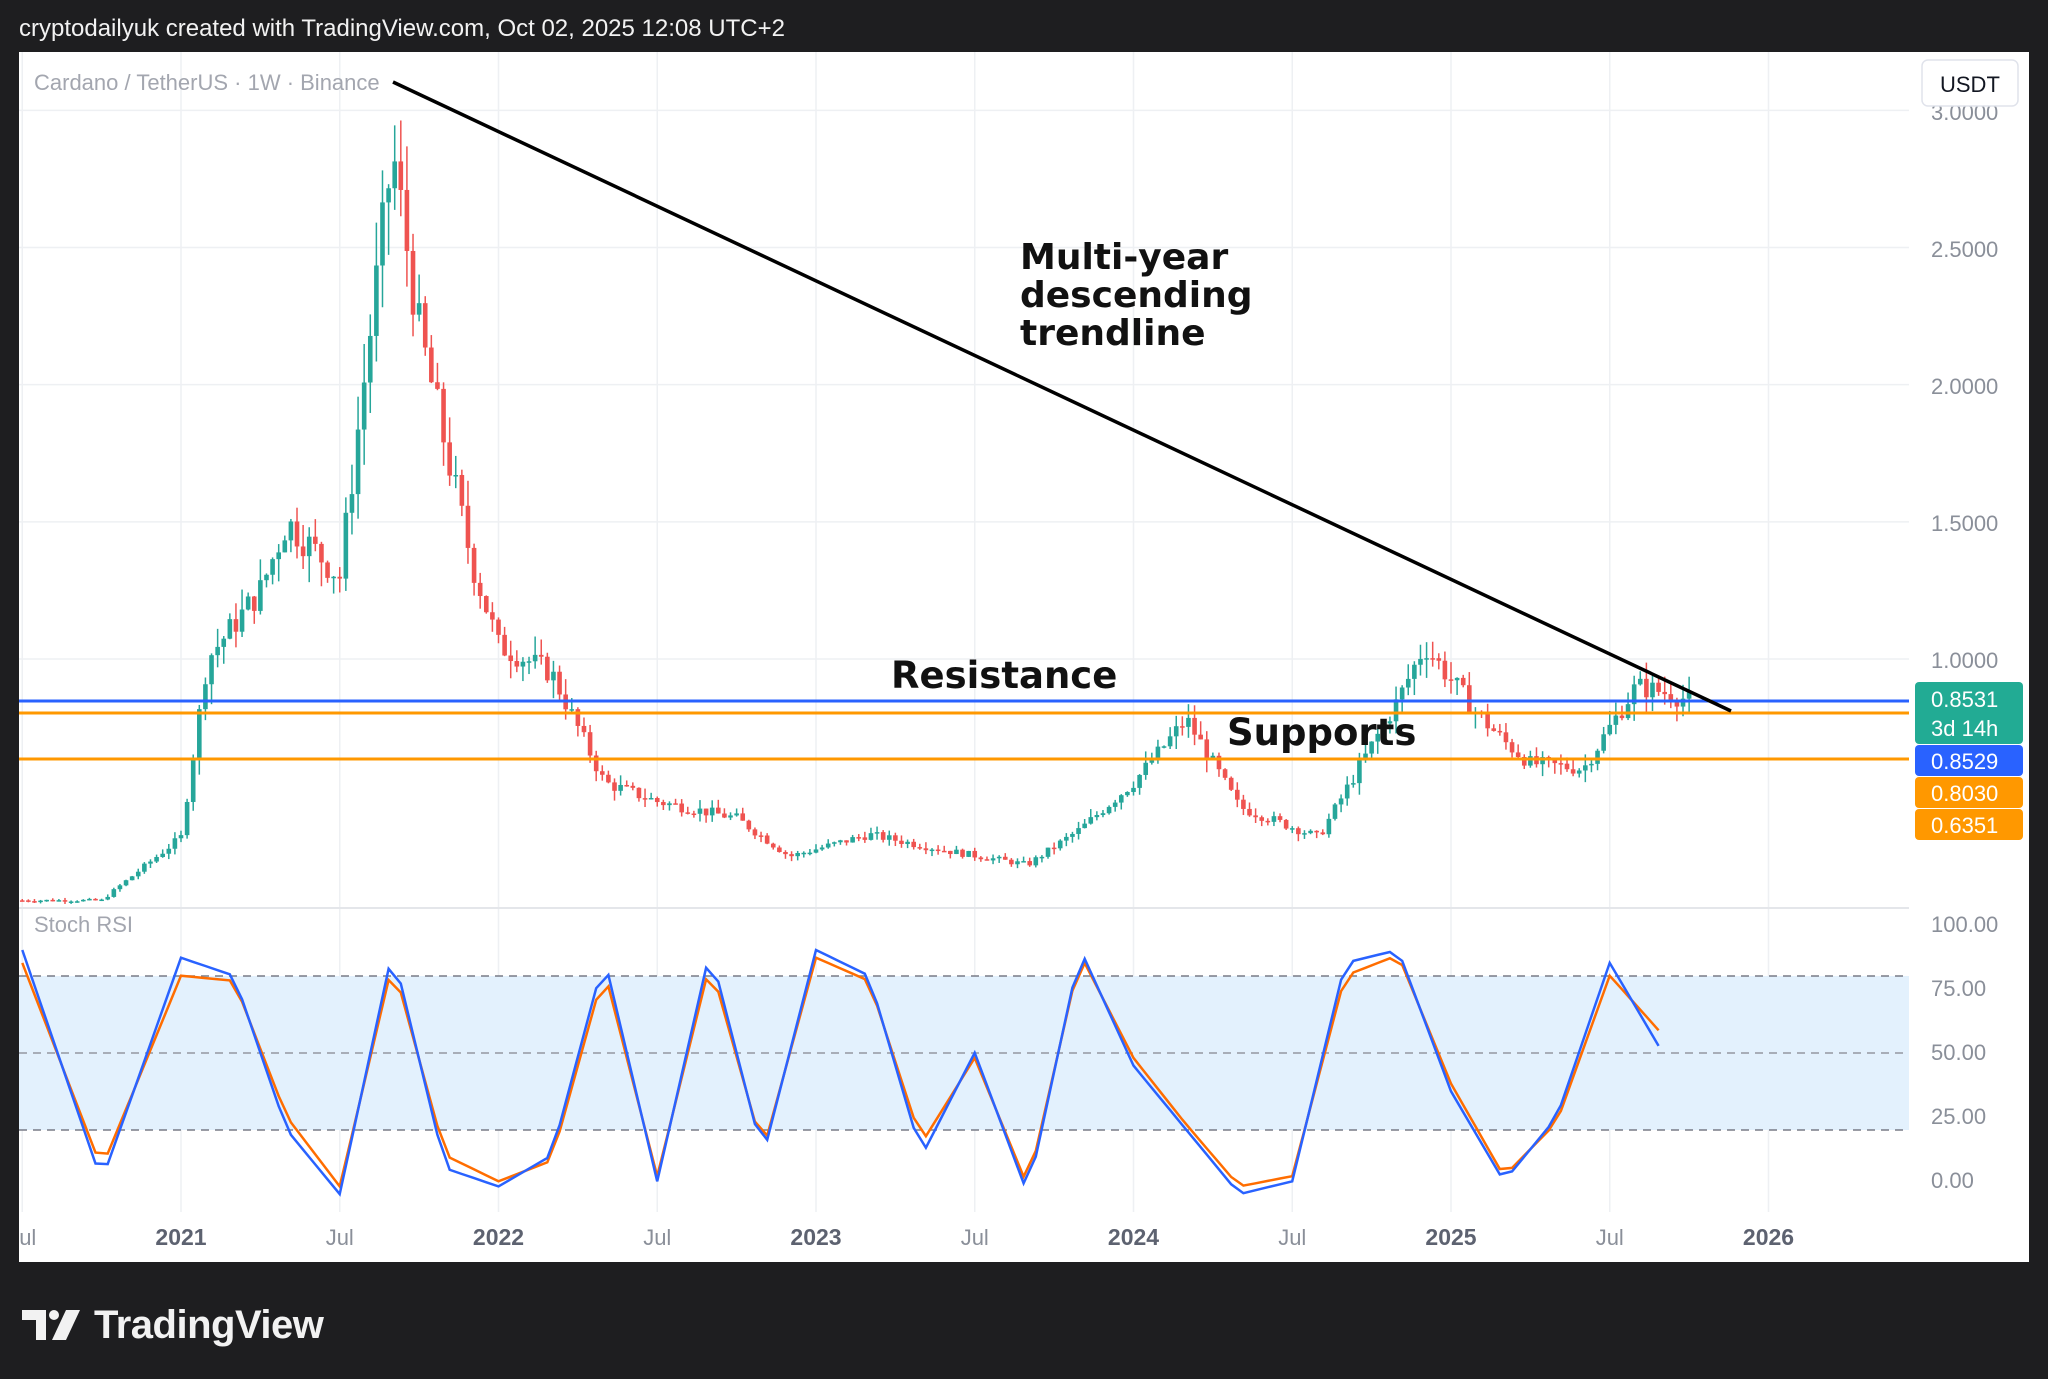  What do you see at coordinates (1964, 924) in the screenshot?
I see `stoch-tick: 100.00` at bounding box center [1964, 924].